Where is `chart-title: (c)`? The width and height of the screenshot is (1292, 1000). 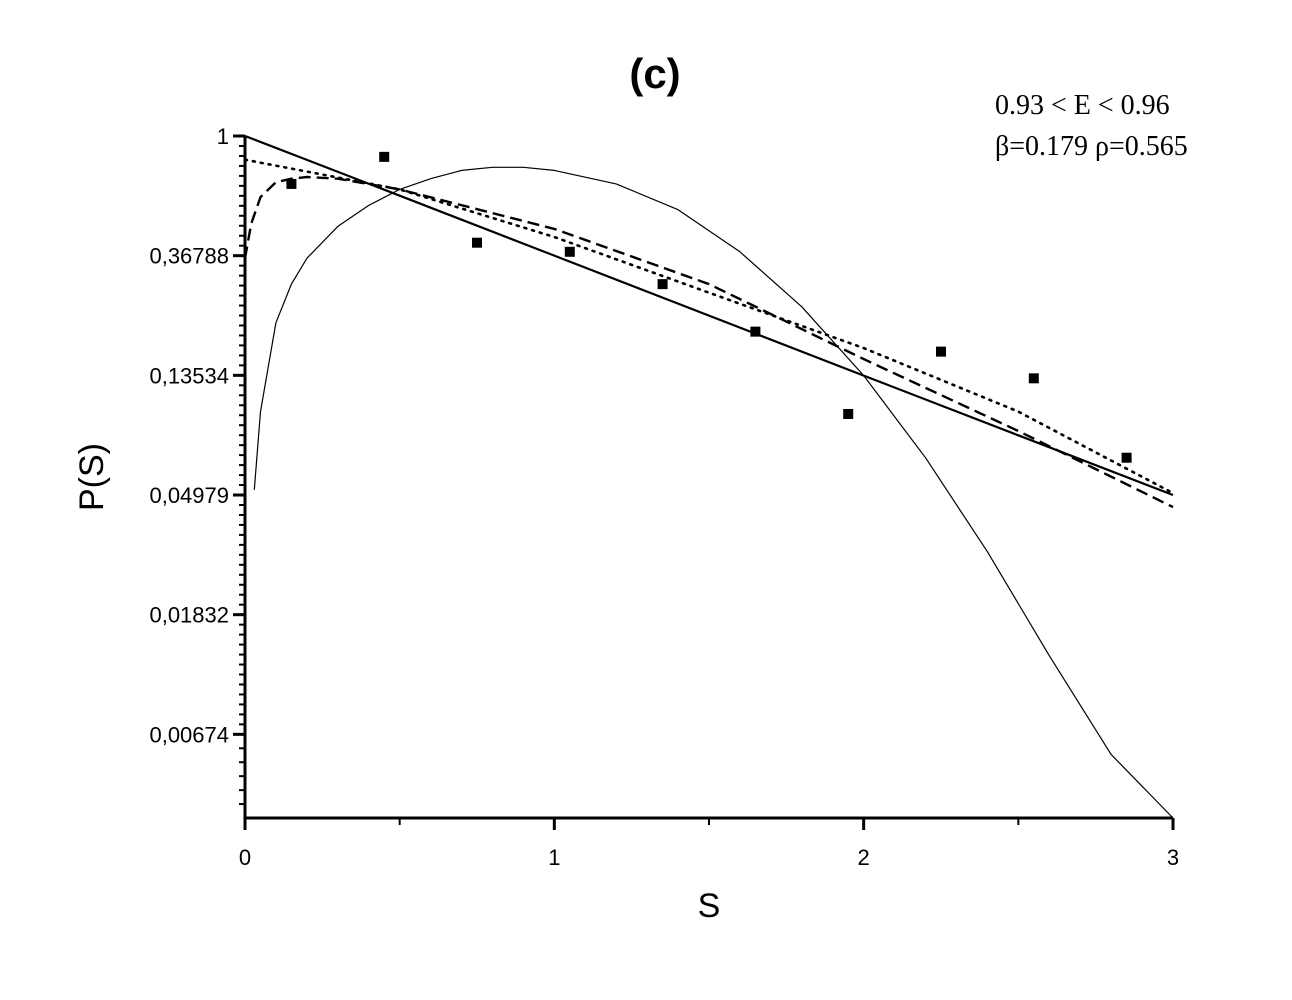
chart-title: (c) is located at coordinates (654, 73).